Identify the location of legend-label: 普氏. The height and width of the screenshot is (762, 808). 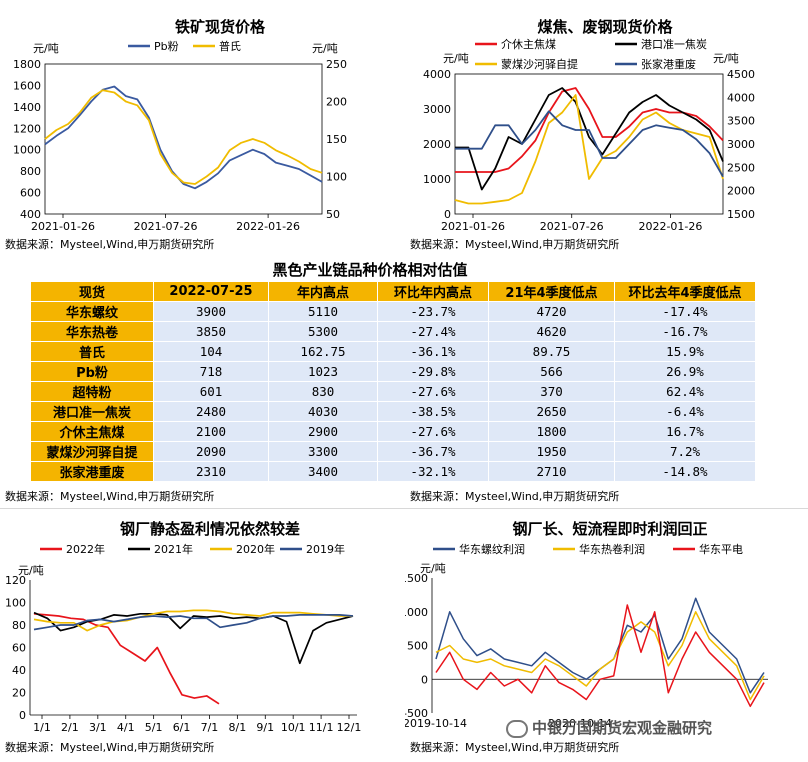
(230, 46).